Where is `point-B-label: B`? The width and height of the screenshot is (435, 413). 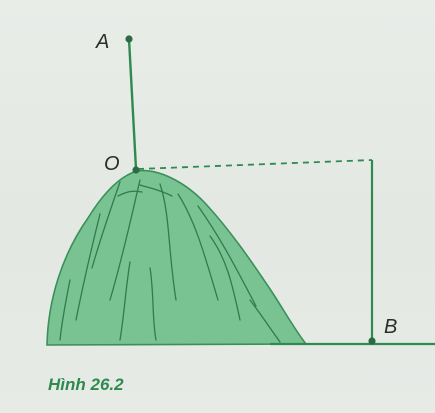 point-B-label: B is located at coordinates (390, 327).